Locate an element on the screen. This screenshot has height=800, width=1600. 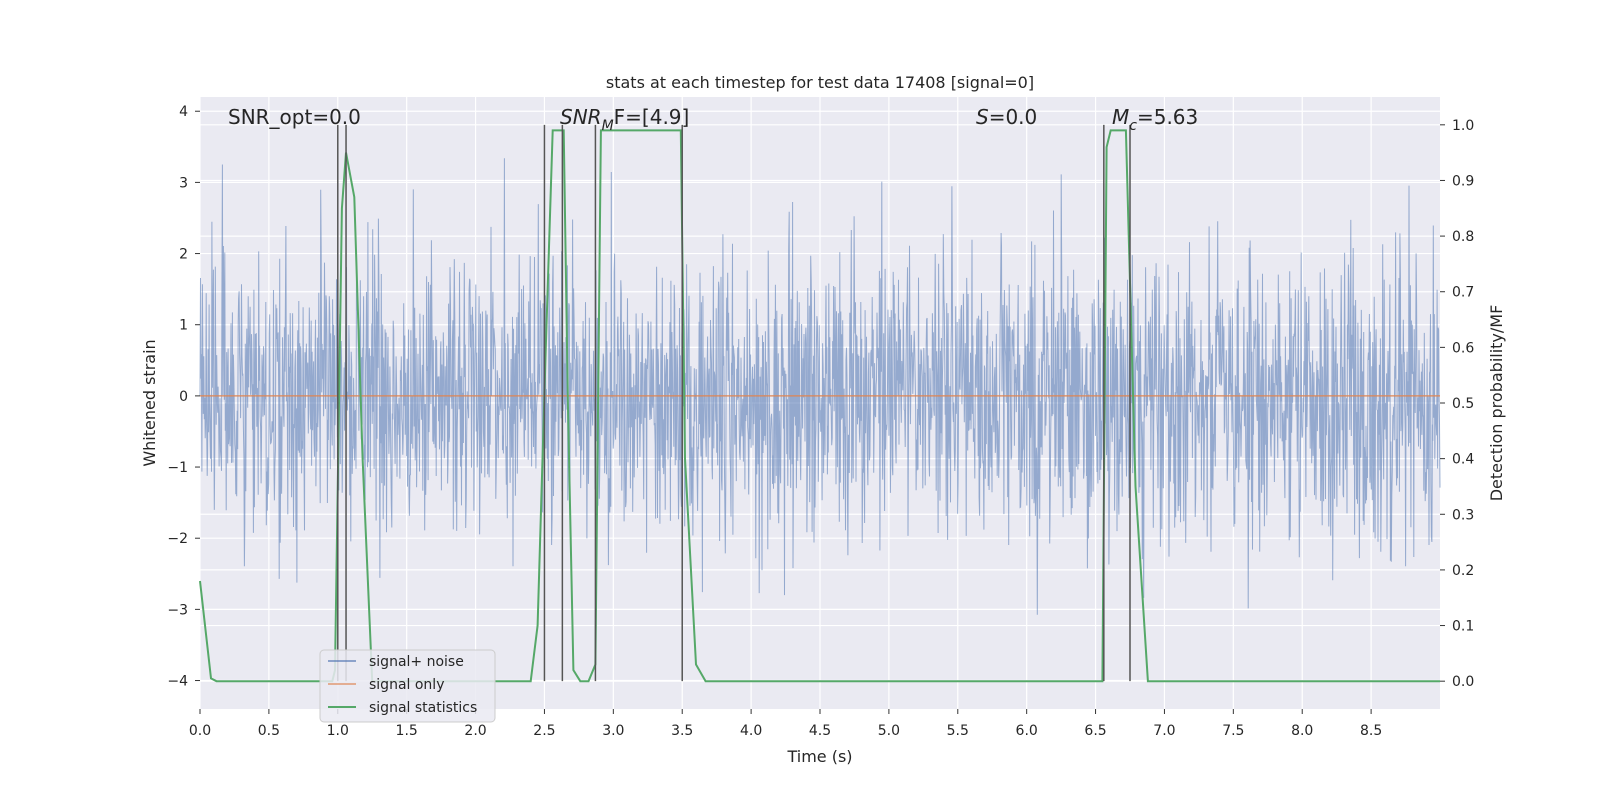
y-tick-label-right: 0.8 is located at coordinates (1463, 237).